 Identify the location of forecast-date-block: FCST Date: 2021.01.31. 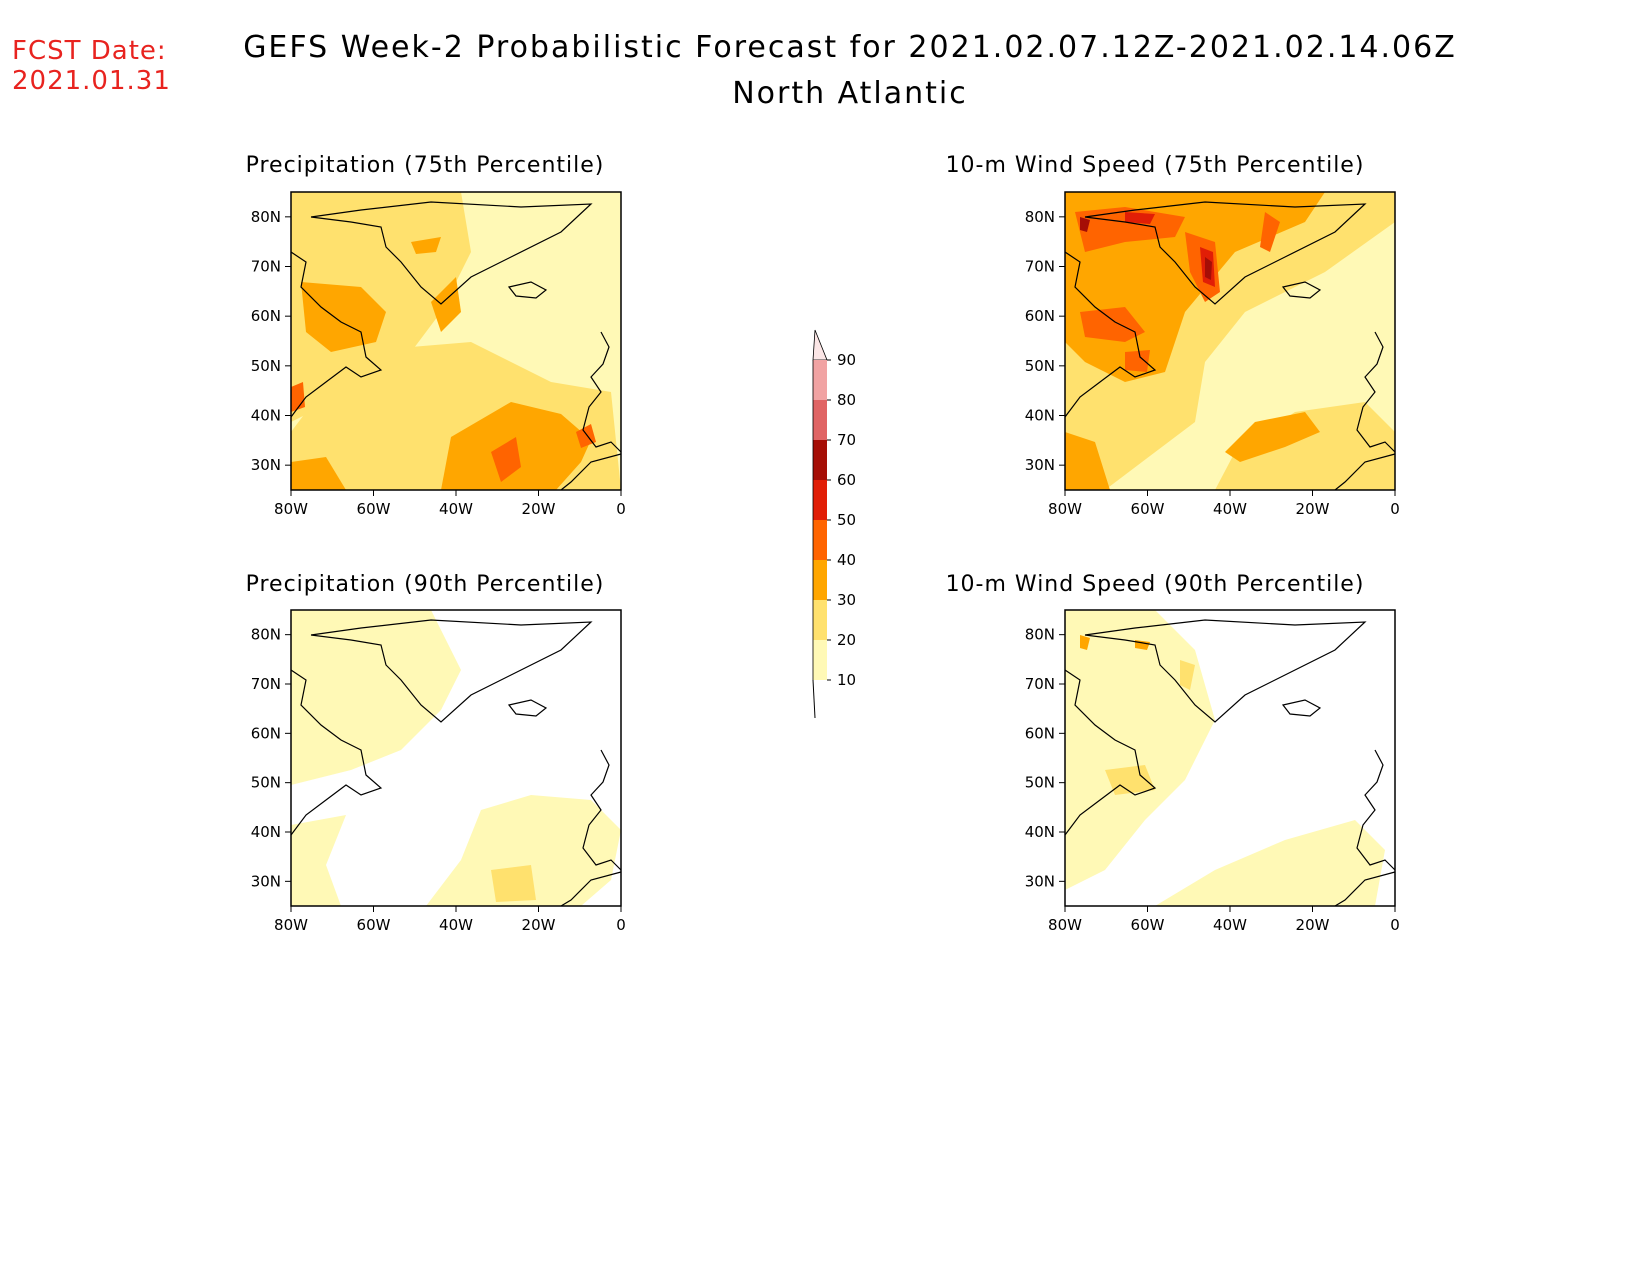
(91, 66).